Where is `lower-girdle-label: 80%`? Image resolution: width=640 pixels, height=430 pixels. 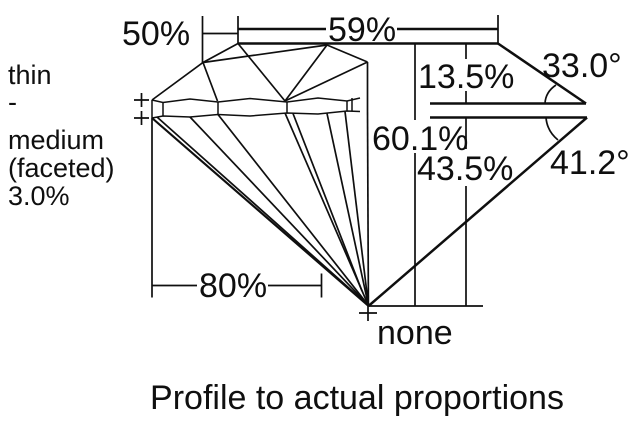
lower-girdle-label: 80% is located at coordinates (233, 286).